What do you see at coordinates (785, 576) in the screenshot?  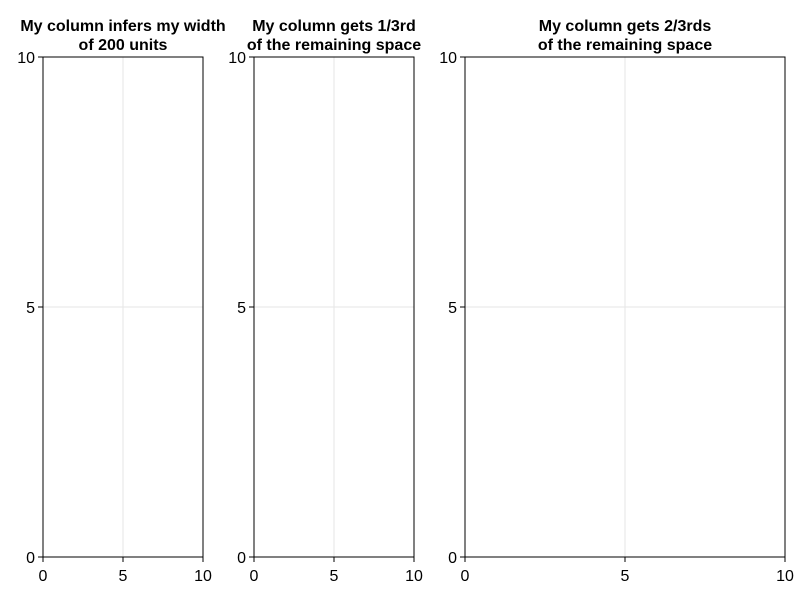 I see `panel-3-x-tick-label: 10` at bounding box center [785, 576].